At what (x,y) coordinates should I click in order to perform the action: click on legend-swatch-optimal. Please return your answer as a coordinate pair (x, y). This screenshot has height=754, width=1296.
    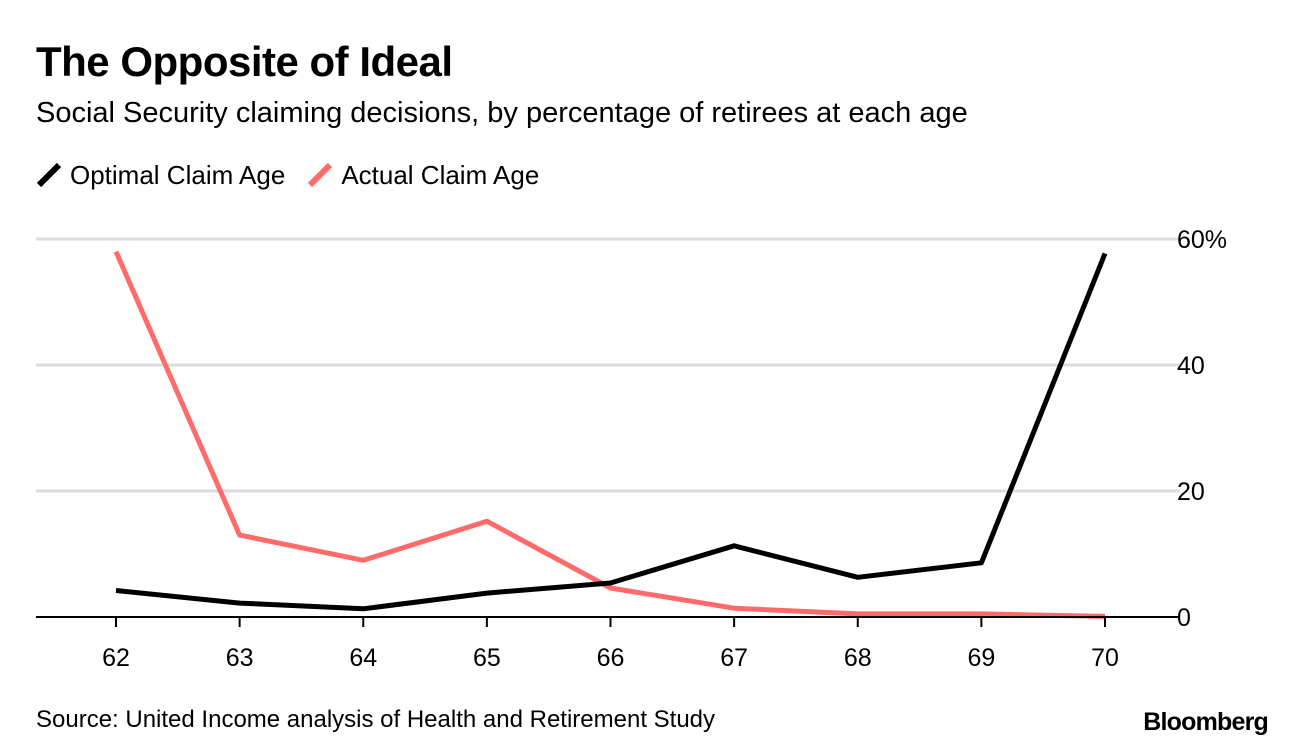
    Looking at the image, I should click on (49, 175).